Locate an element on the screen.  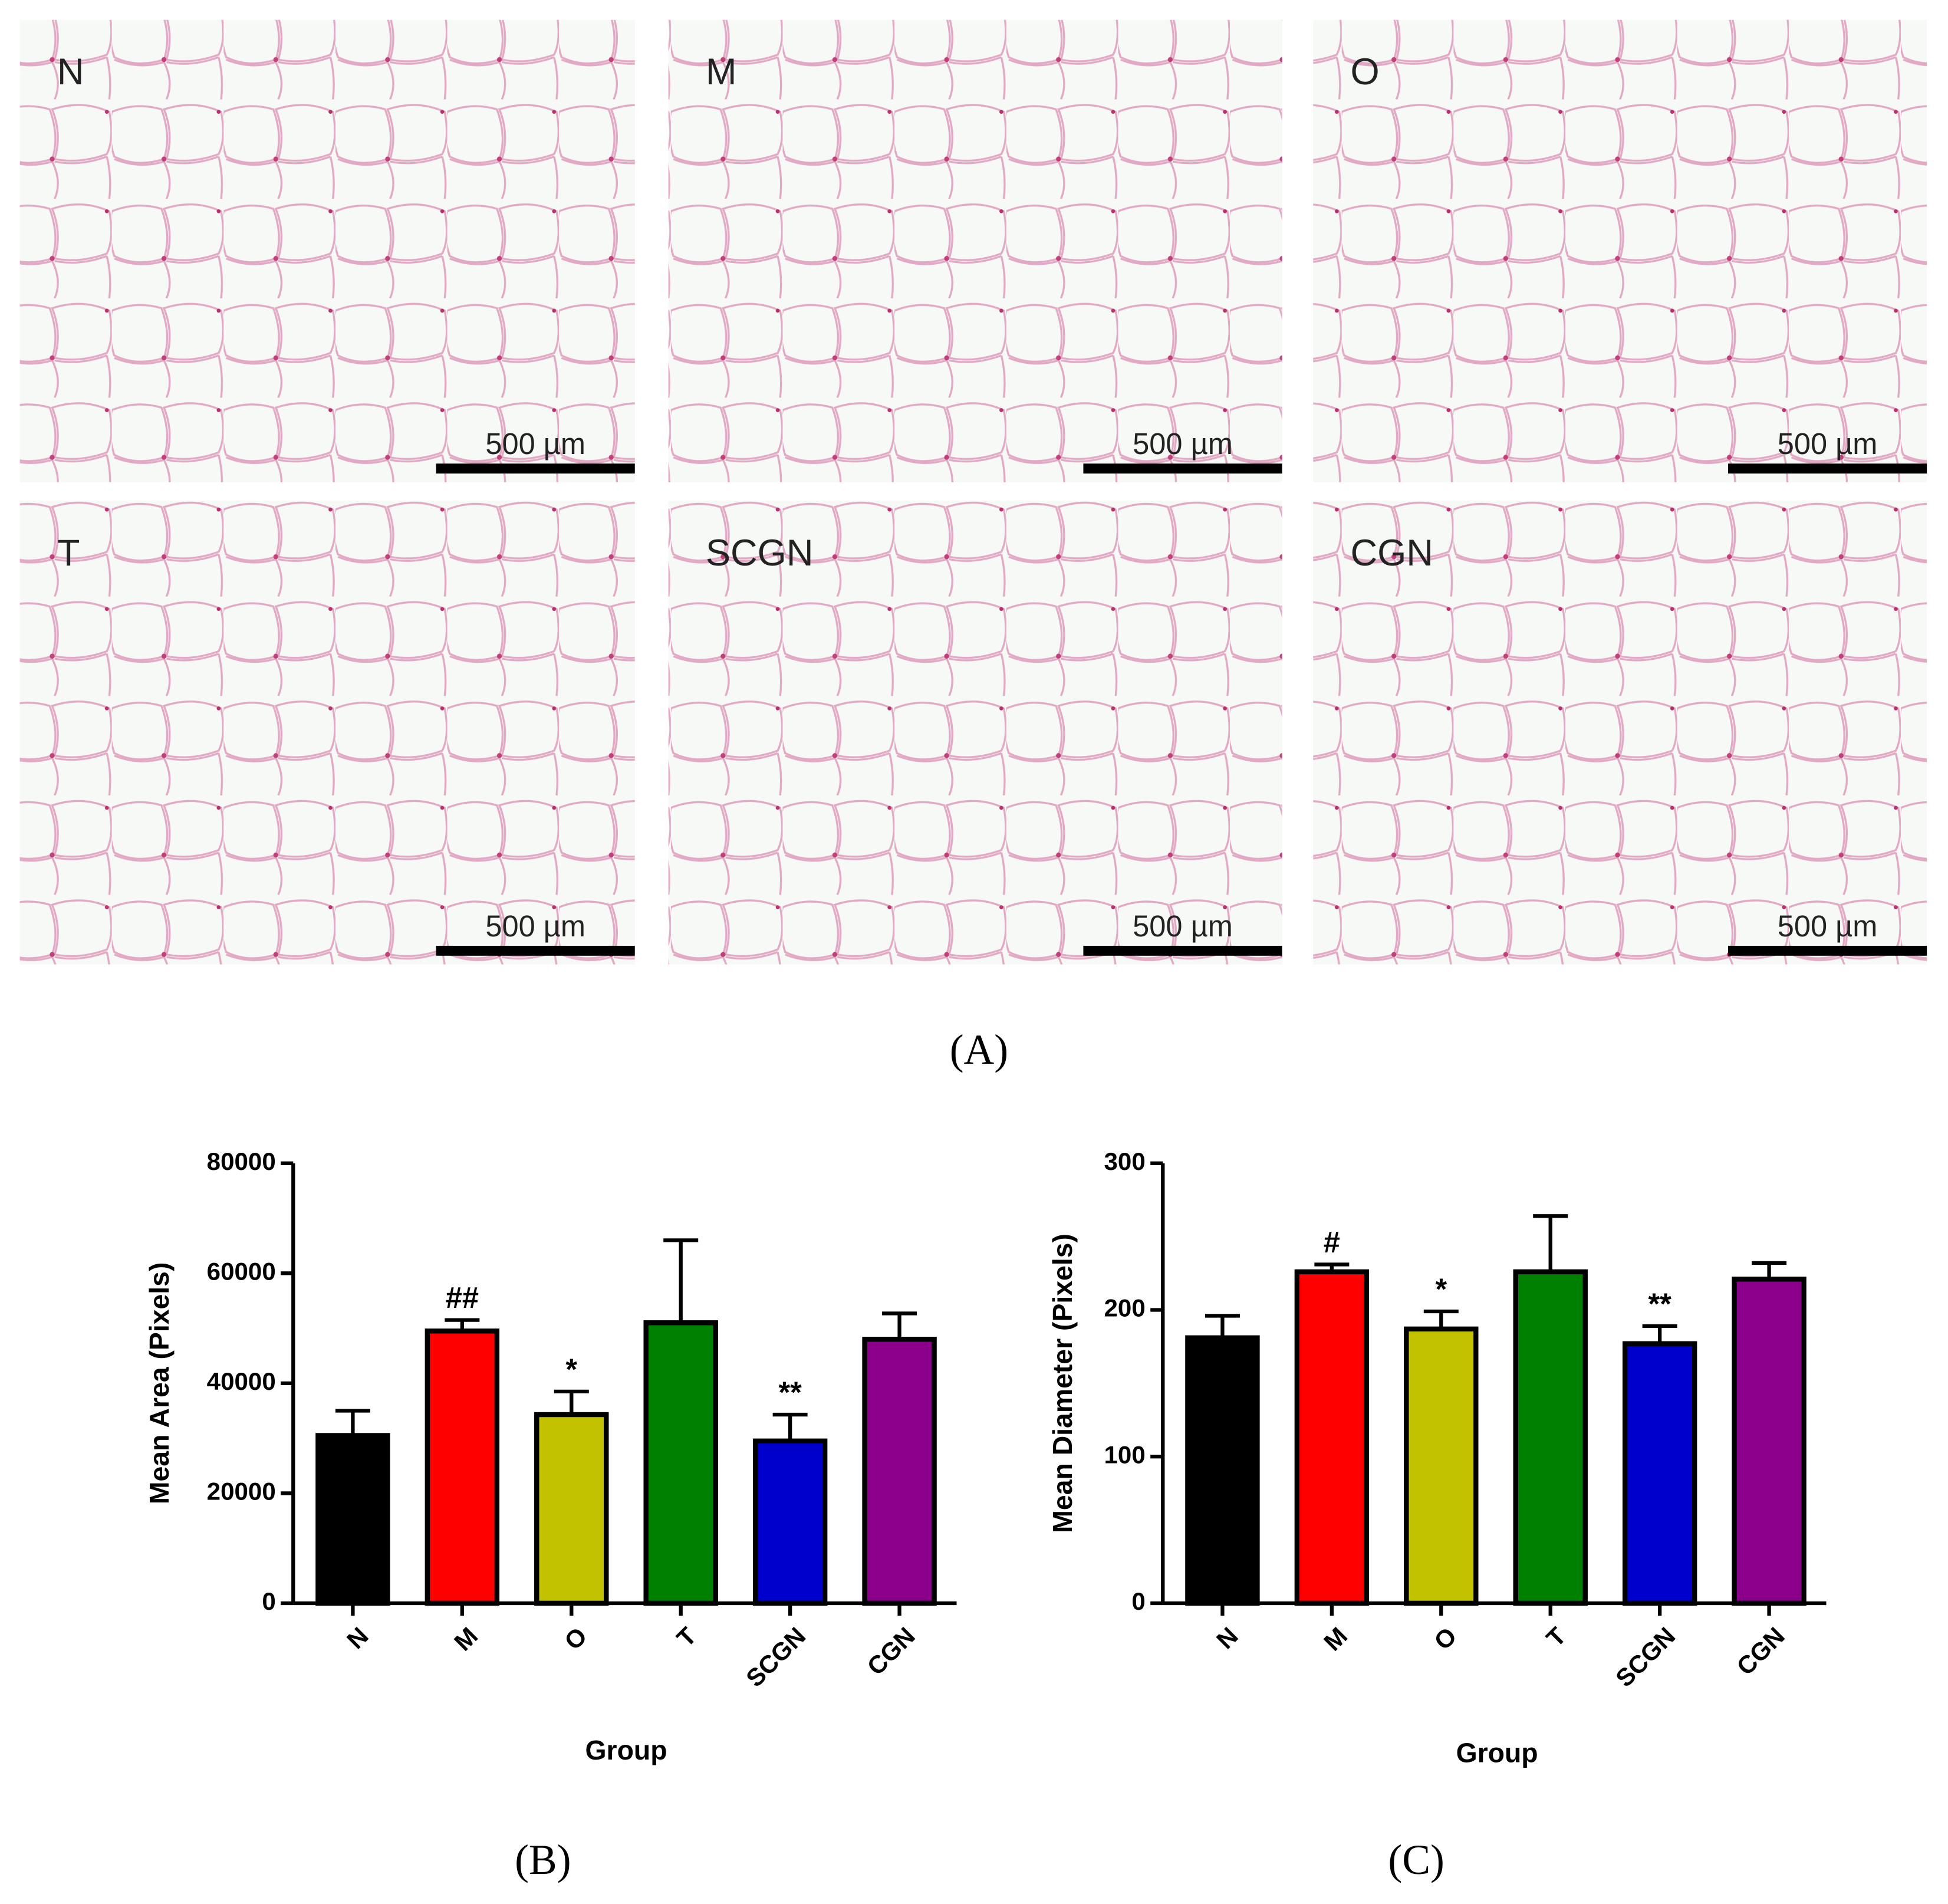
y-tick-label: 60000 is located at coordinates (241, 1271).